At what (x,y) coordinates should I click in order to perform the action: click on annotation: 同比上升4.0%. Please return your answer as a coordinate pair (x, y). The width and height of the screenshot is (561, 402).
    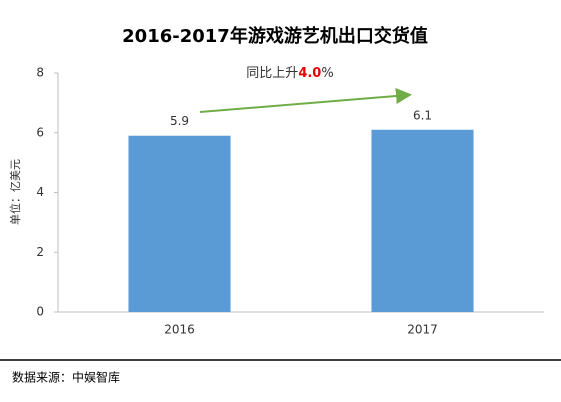
    Looking at the image, I should click on (289, 73).